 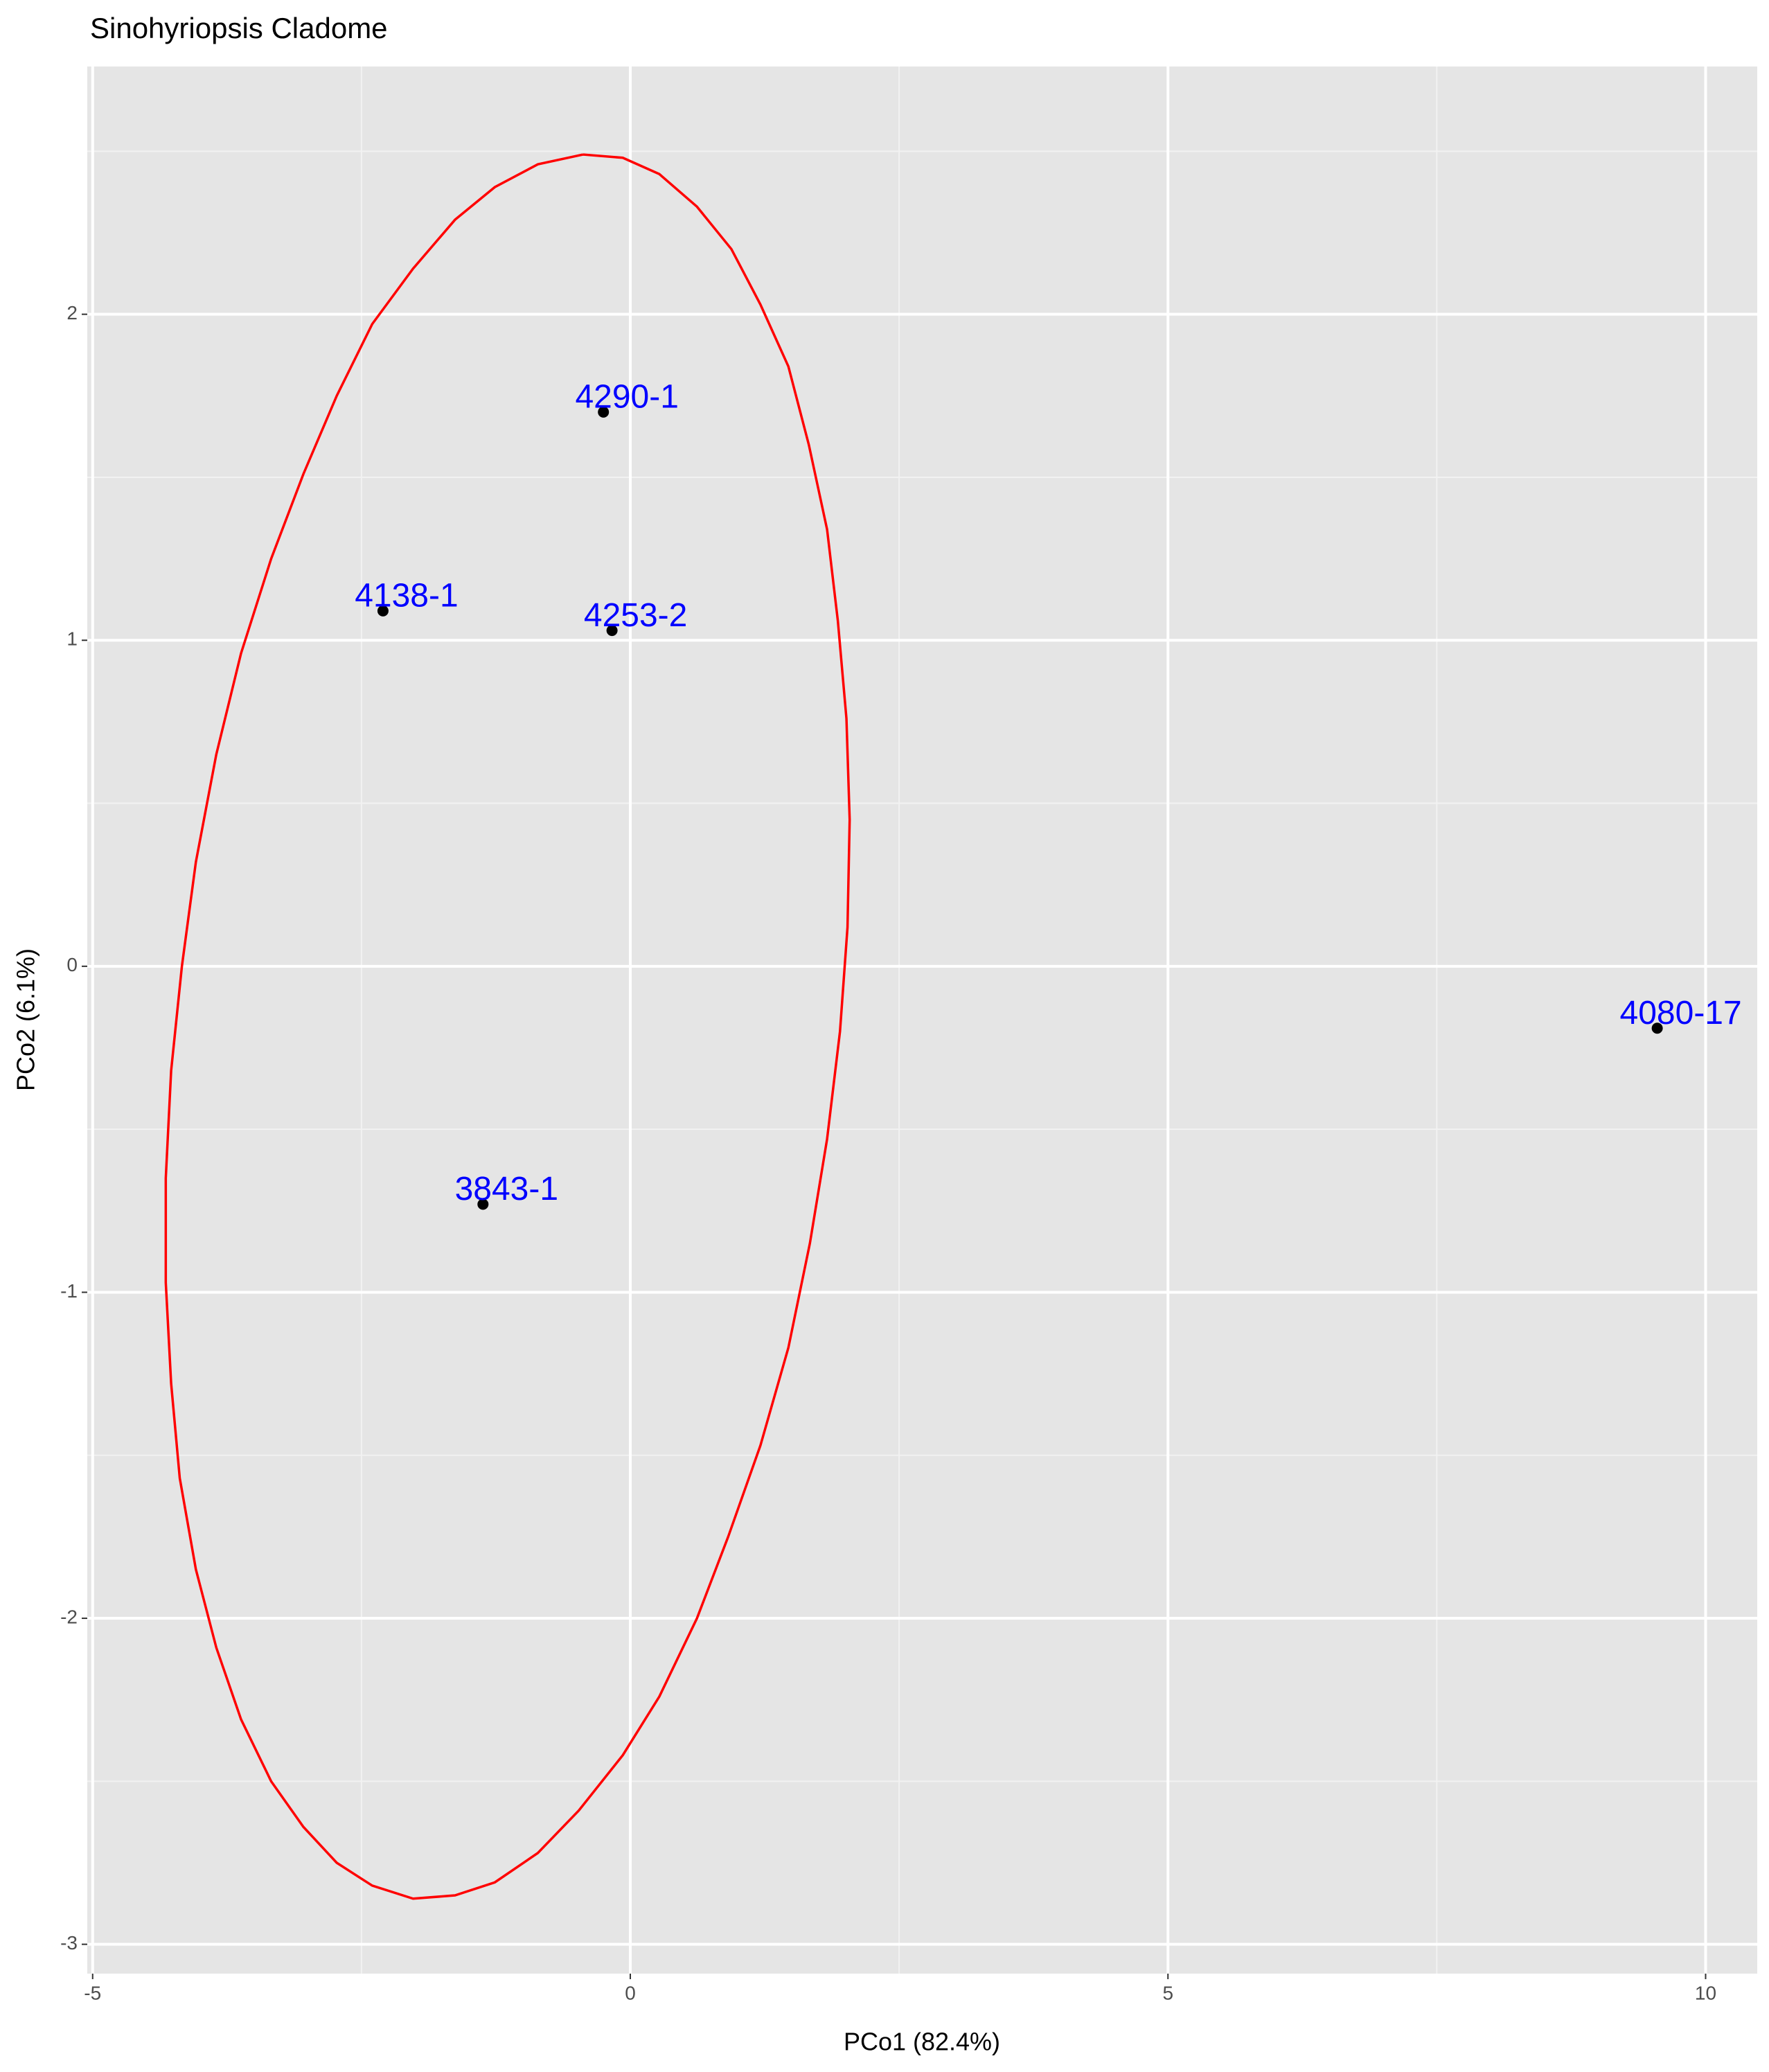 I want to click on y-tick-label: 1, so click(x=72, y=639).